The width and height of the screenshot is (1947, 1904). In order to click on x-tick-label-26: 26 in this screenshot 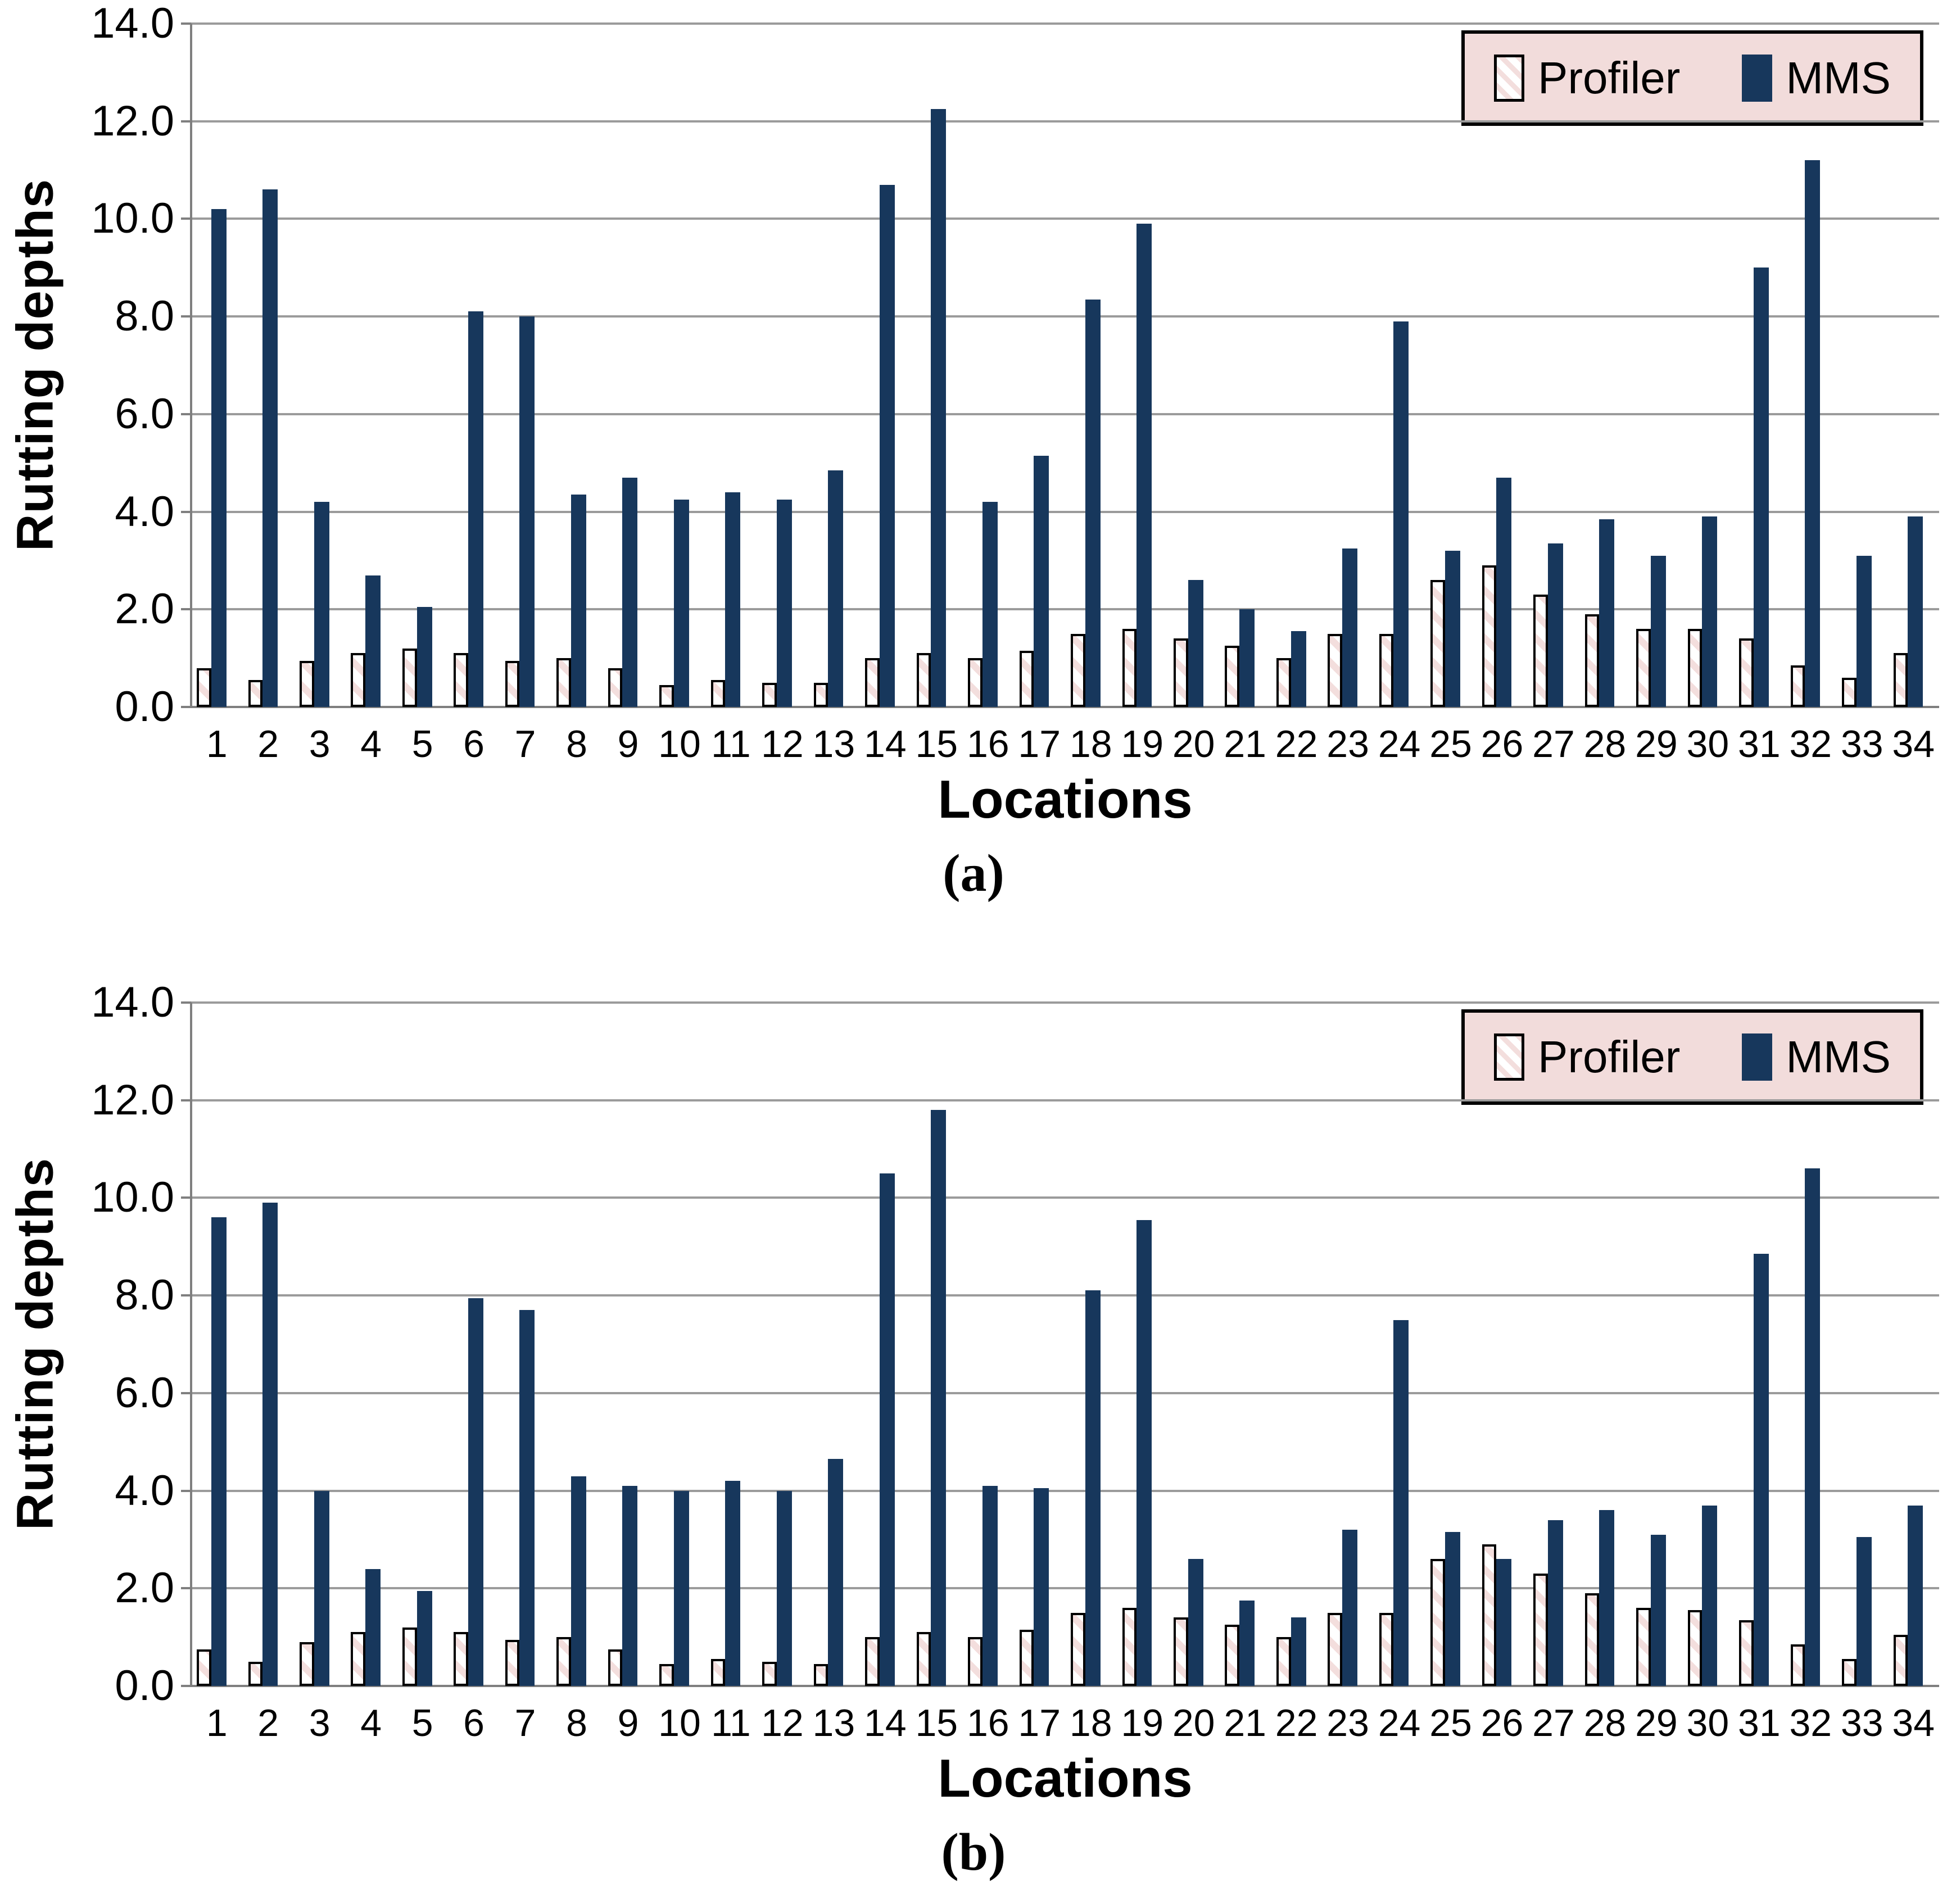, I will do `click(1502, 1723)`.